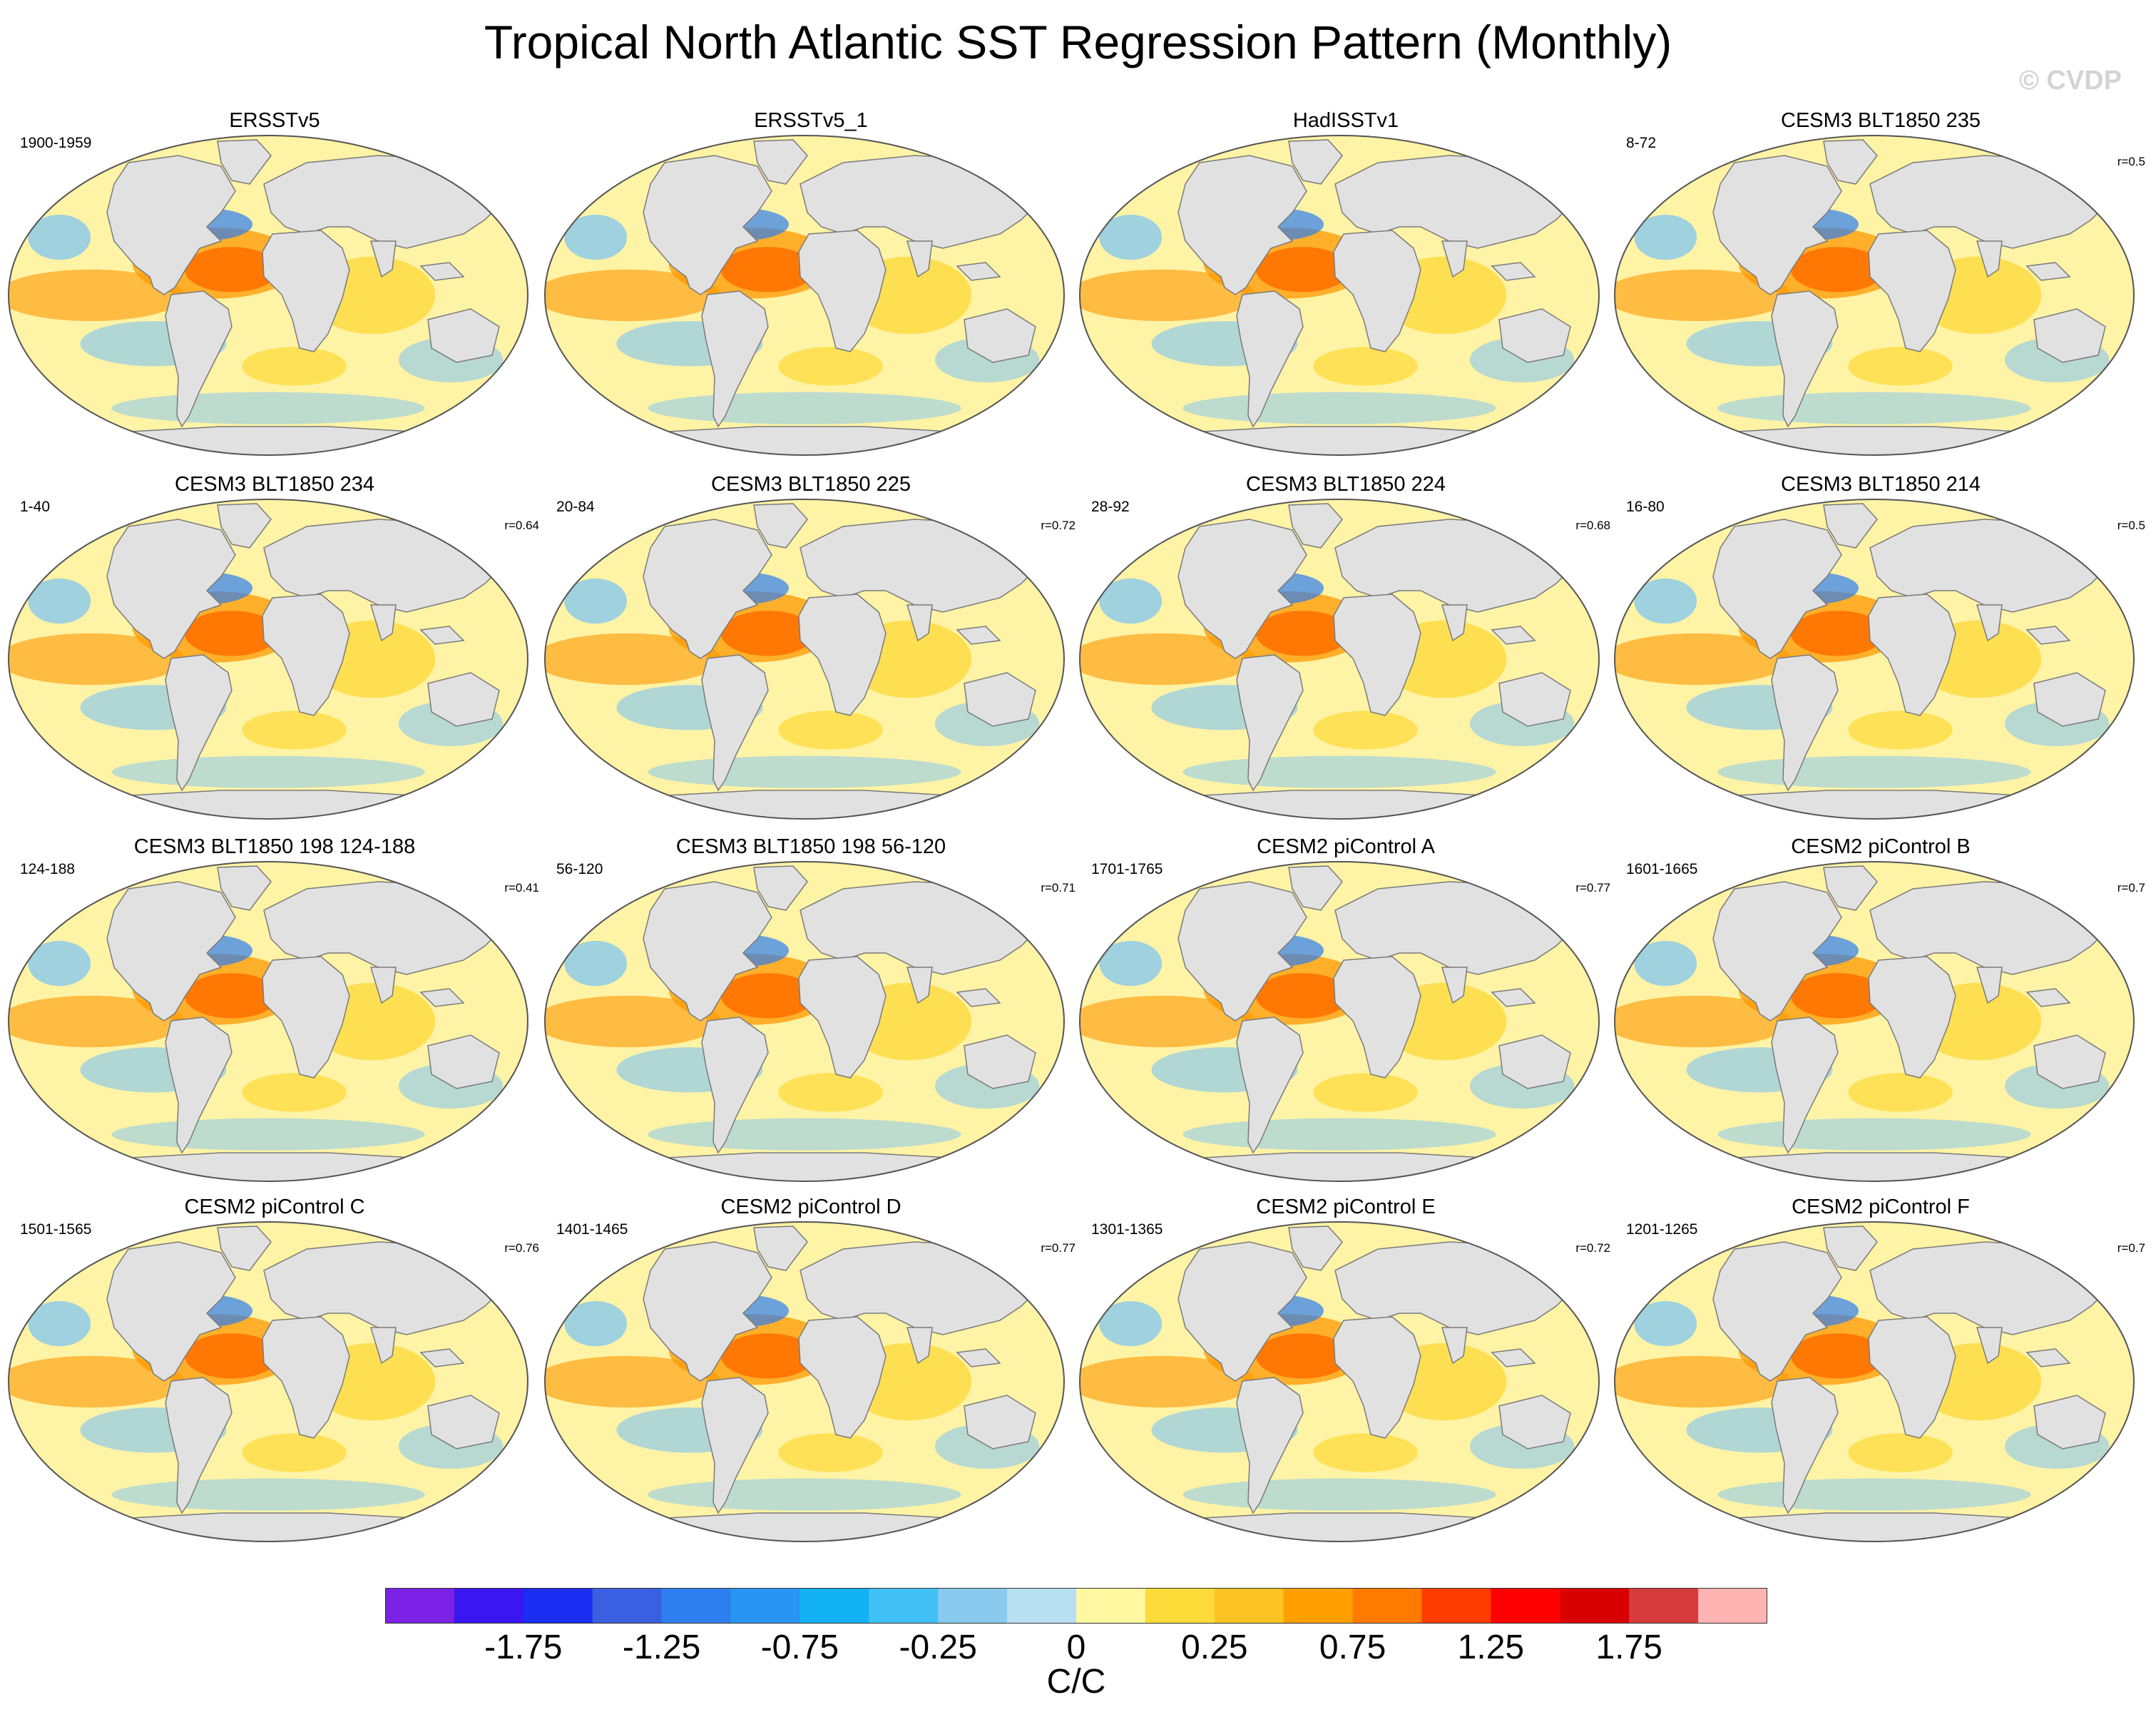 Image resolution: width=2156 pixels, height=1717 pixels. What do you see at coordinates (274, 847) in the screenshot?
I see `panel-title: CESM3 BLT1850 198 124-188` at bounding box center [274, 847].